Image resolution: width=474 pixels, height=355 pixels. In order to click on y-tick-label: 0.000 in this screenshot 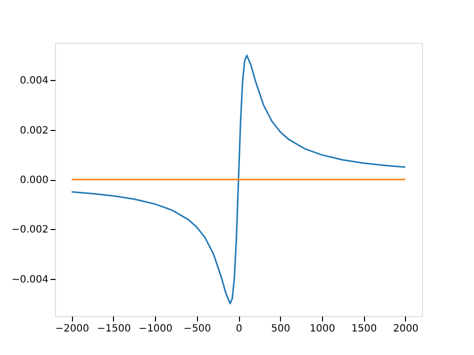, I will do `click(34, 180)`.